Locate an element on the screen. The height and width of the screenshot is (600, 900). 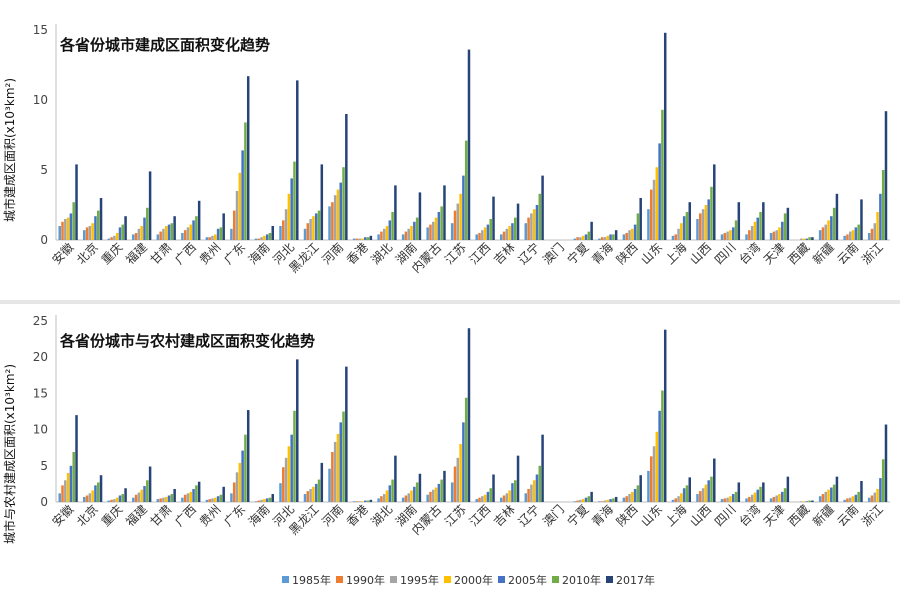
x-tick-label: 贵州 is located at coordinates (210, 515).